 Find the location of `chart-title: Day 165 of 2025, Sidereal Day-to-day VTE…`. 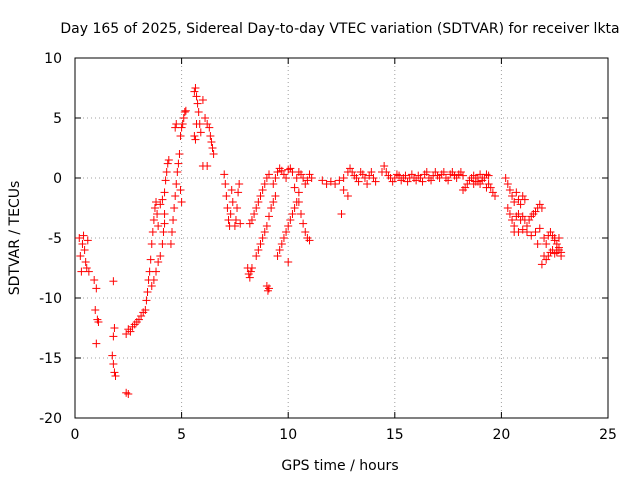

chart-title: Day 165 of 2025, Sidereal Day-to-day VTE… is located at coordinates (339, 29).